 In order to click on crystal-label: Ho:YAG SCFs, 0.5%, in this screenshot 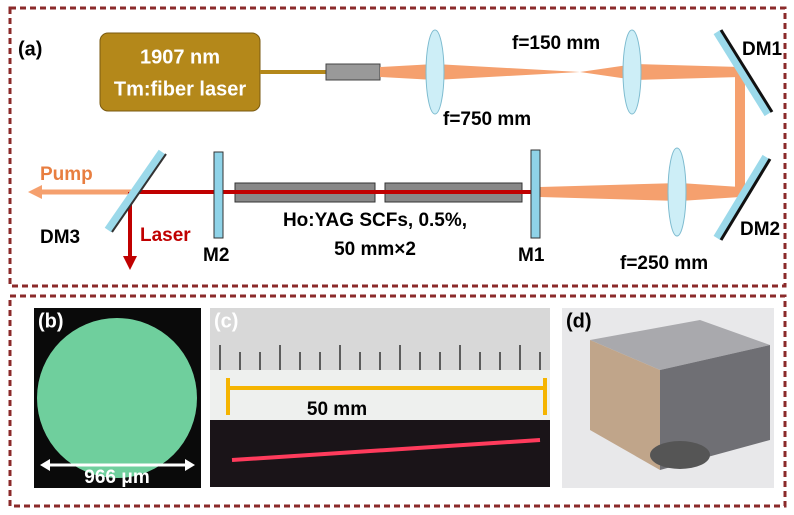, I will do `click(375, 220)`.